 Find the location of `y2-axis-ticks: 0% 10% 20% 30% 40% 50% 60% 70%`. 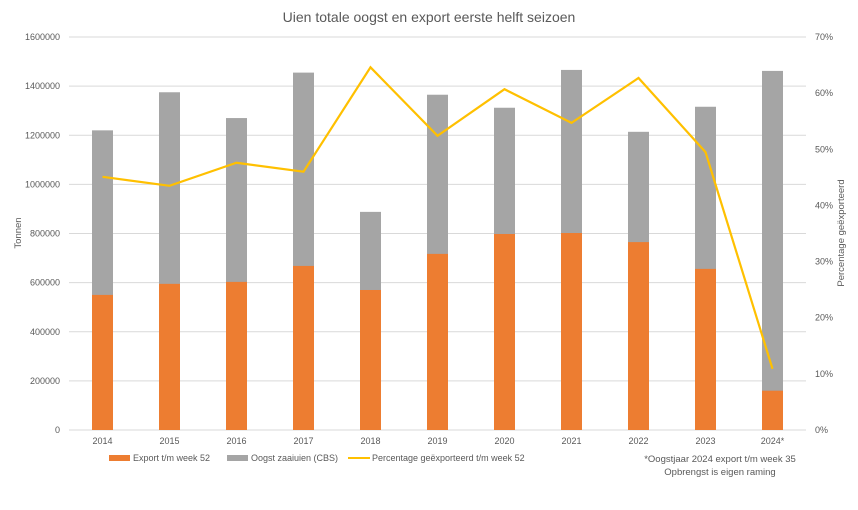

y2-axis-ticks: 0% 10% 20% 30% 40% 50% 60% 70% is located at coordinates (824, 233).